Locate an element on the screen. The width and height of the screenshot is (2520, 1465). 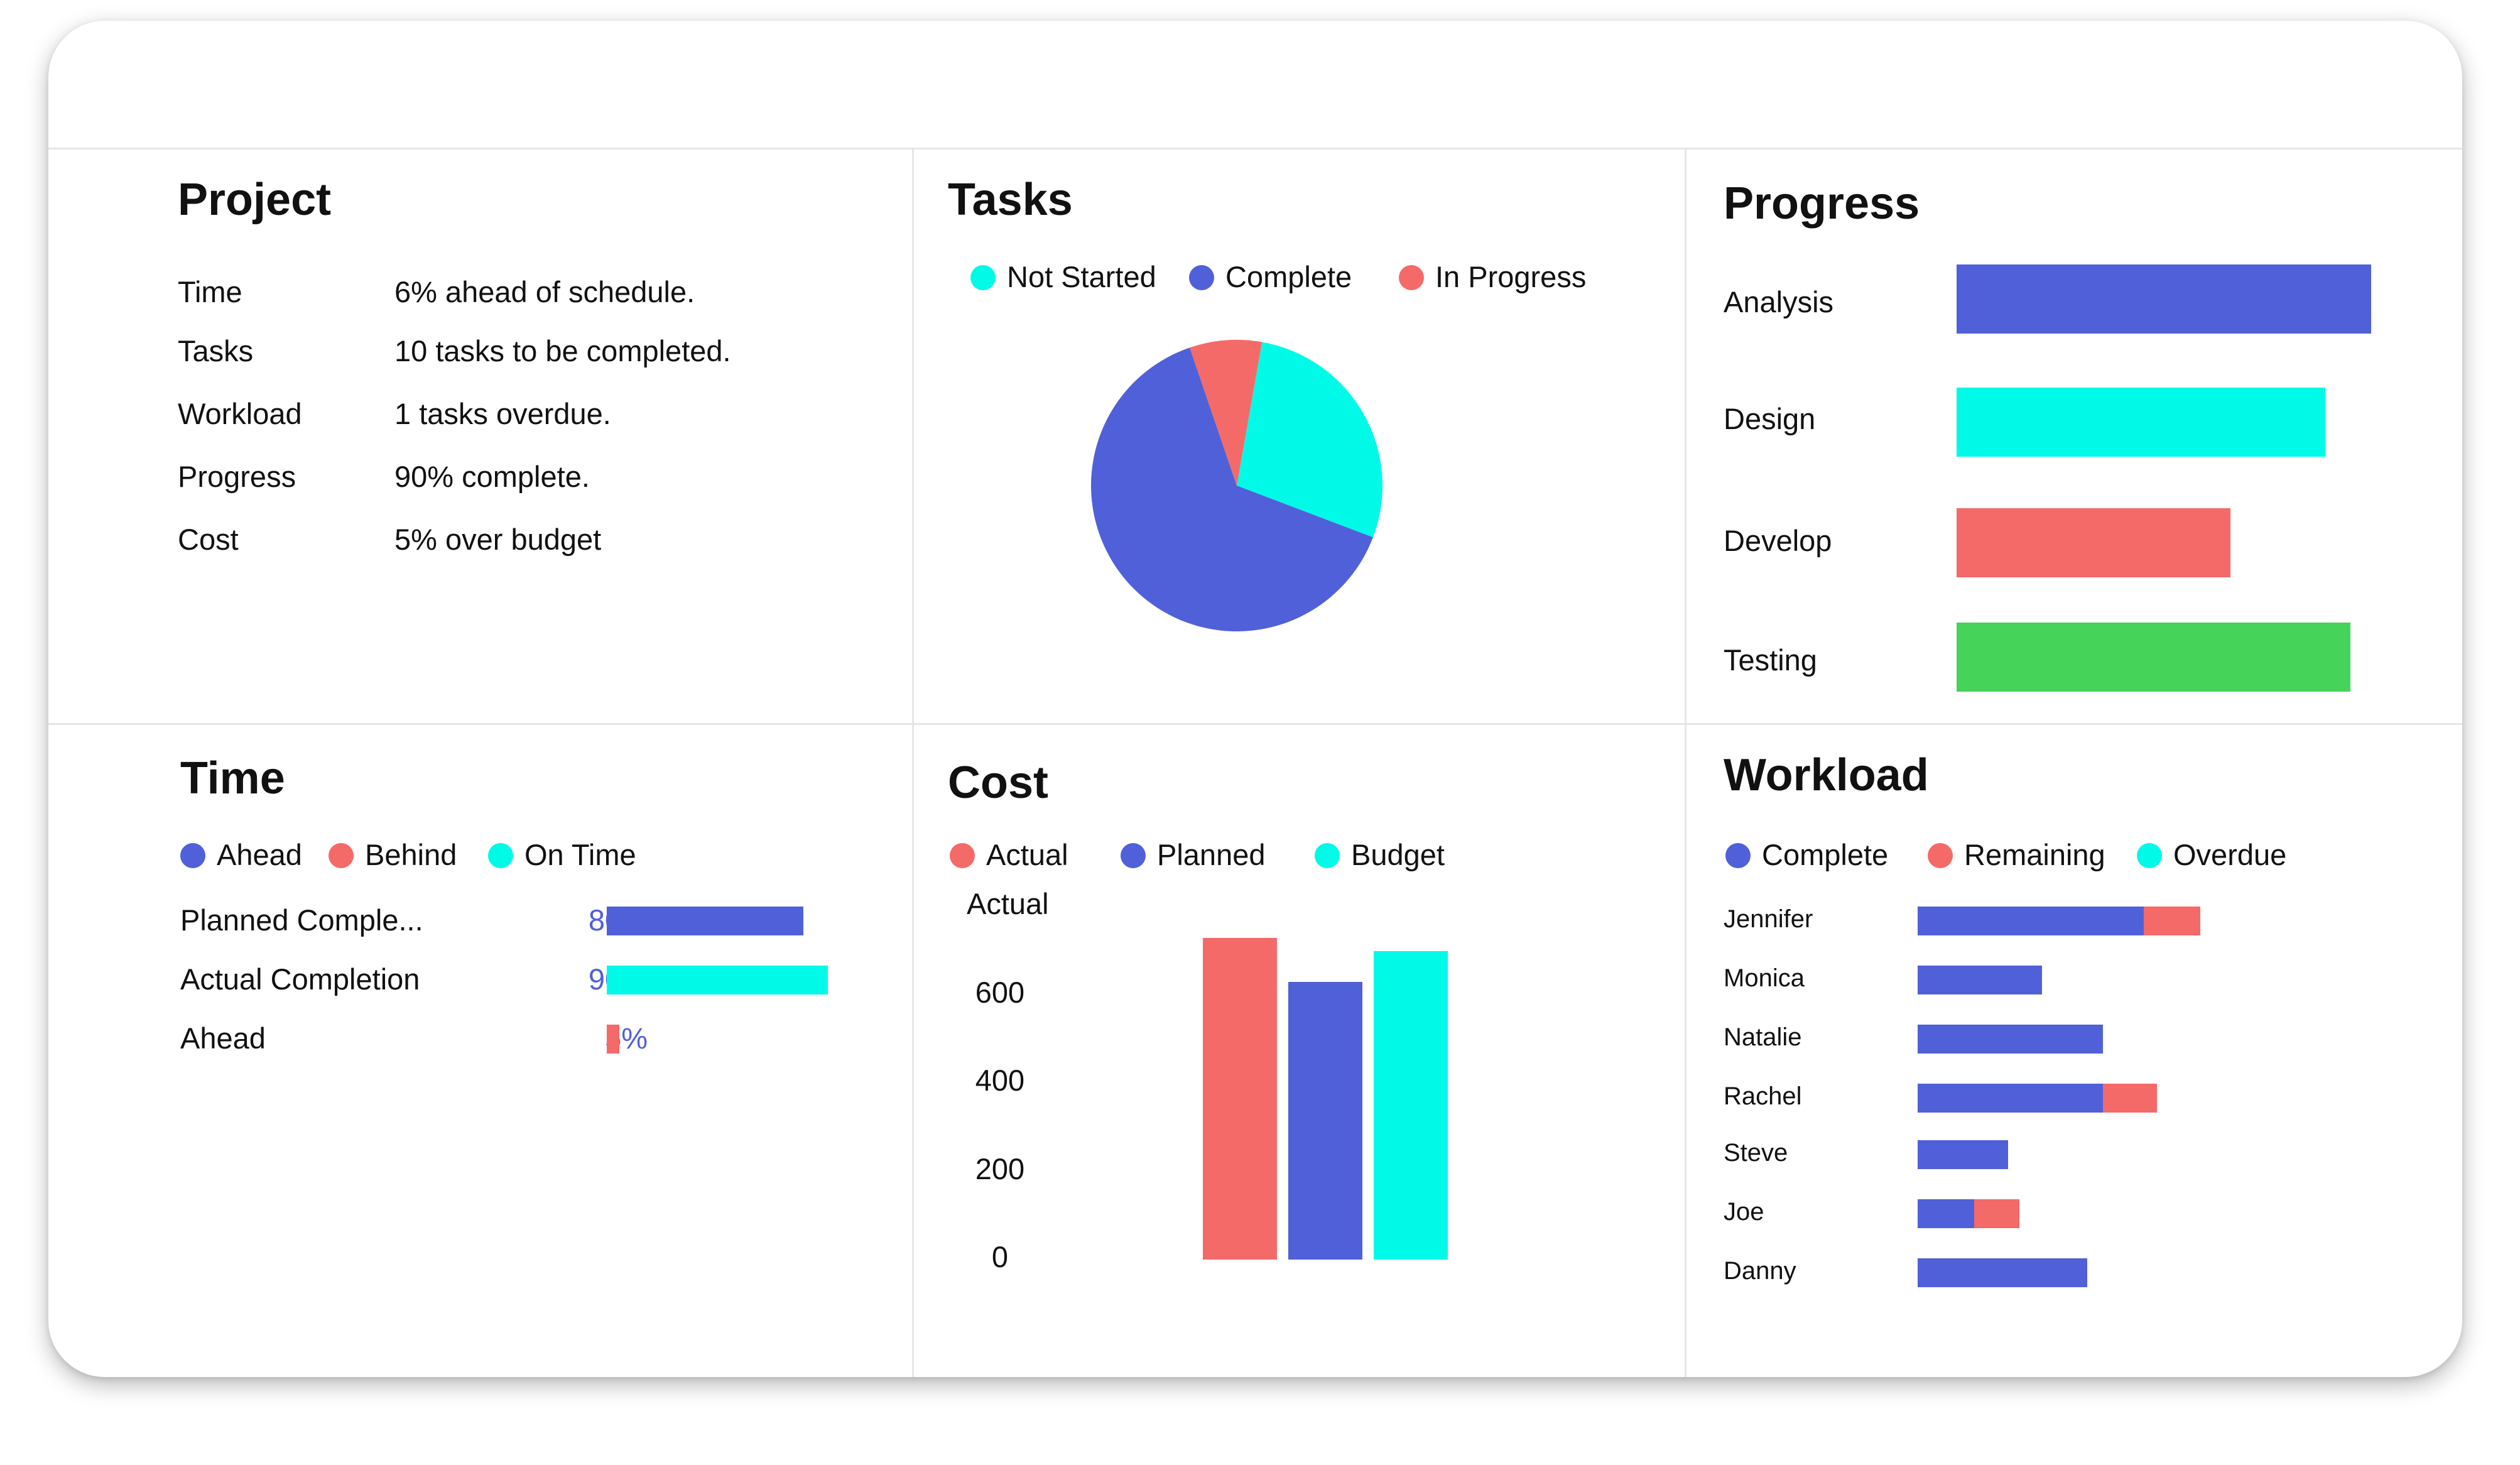
cost-y-tick: 0 is located at coordinates (1000, 1256).